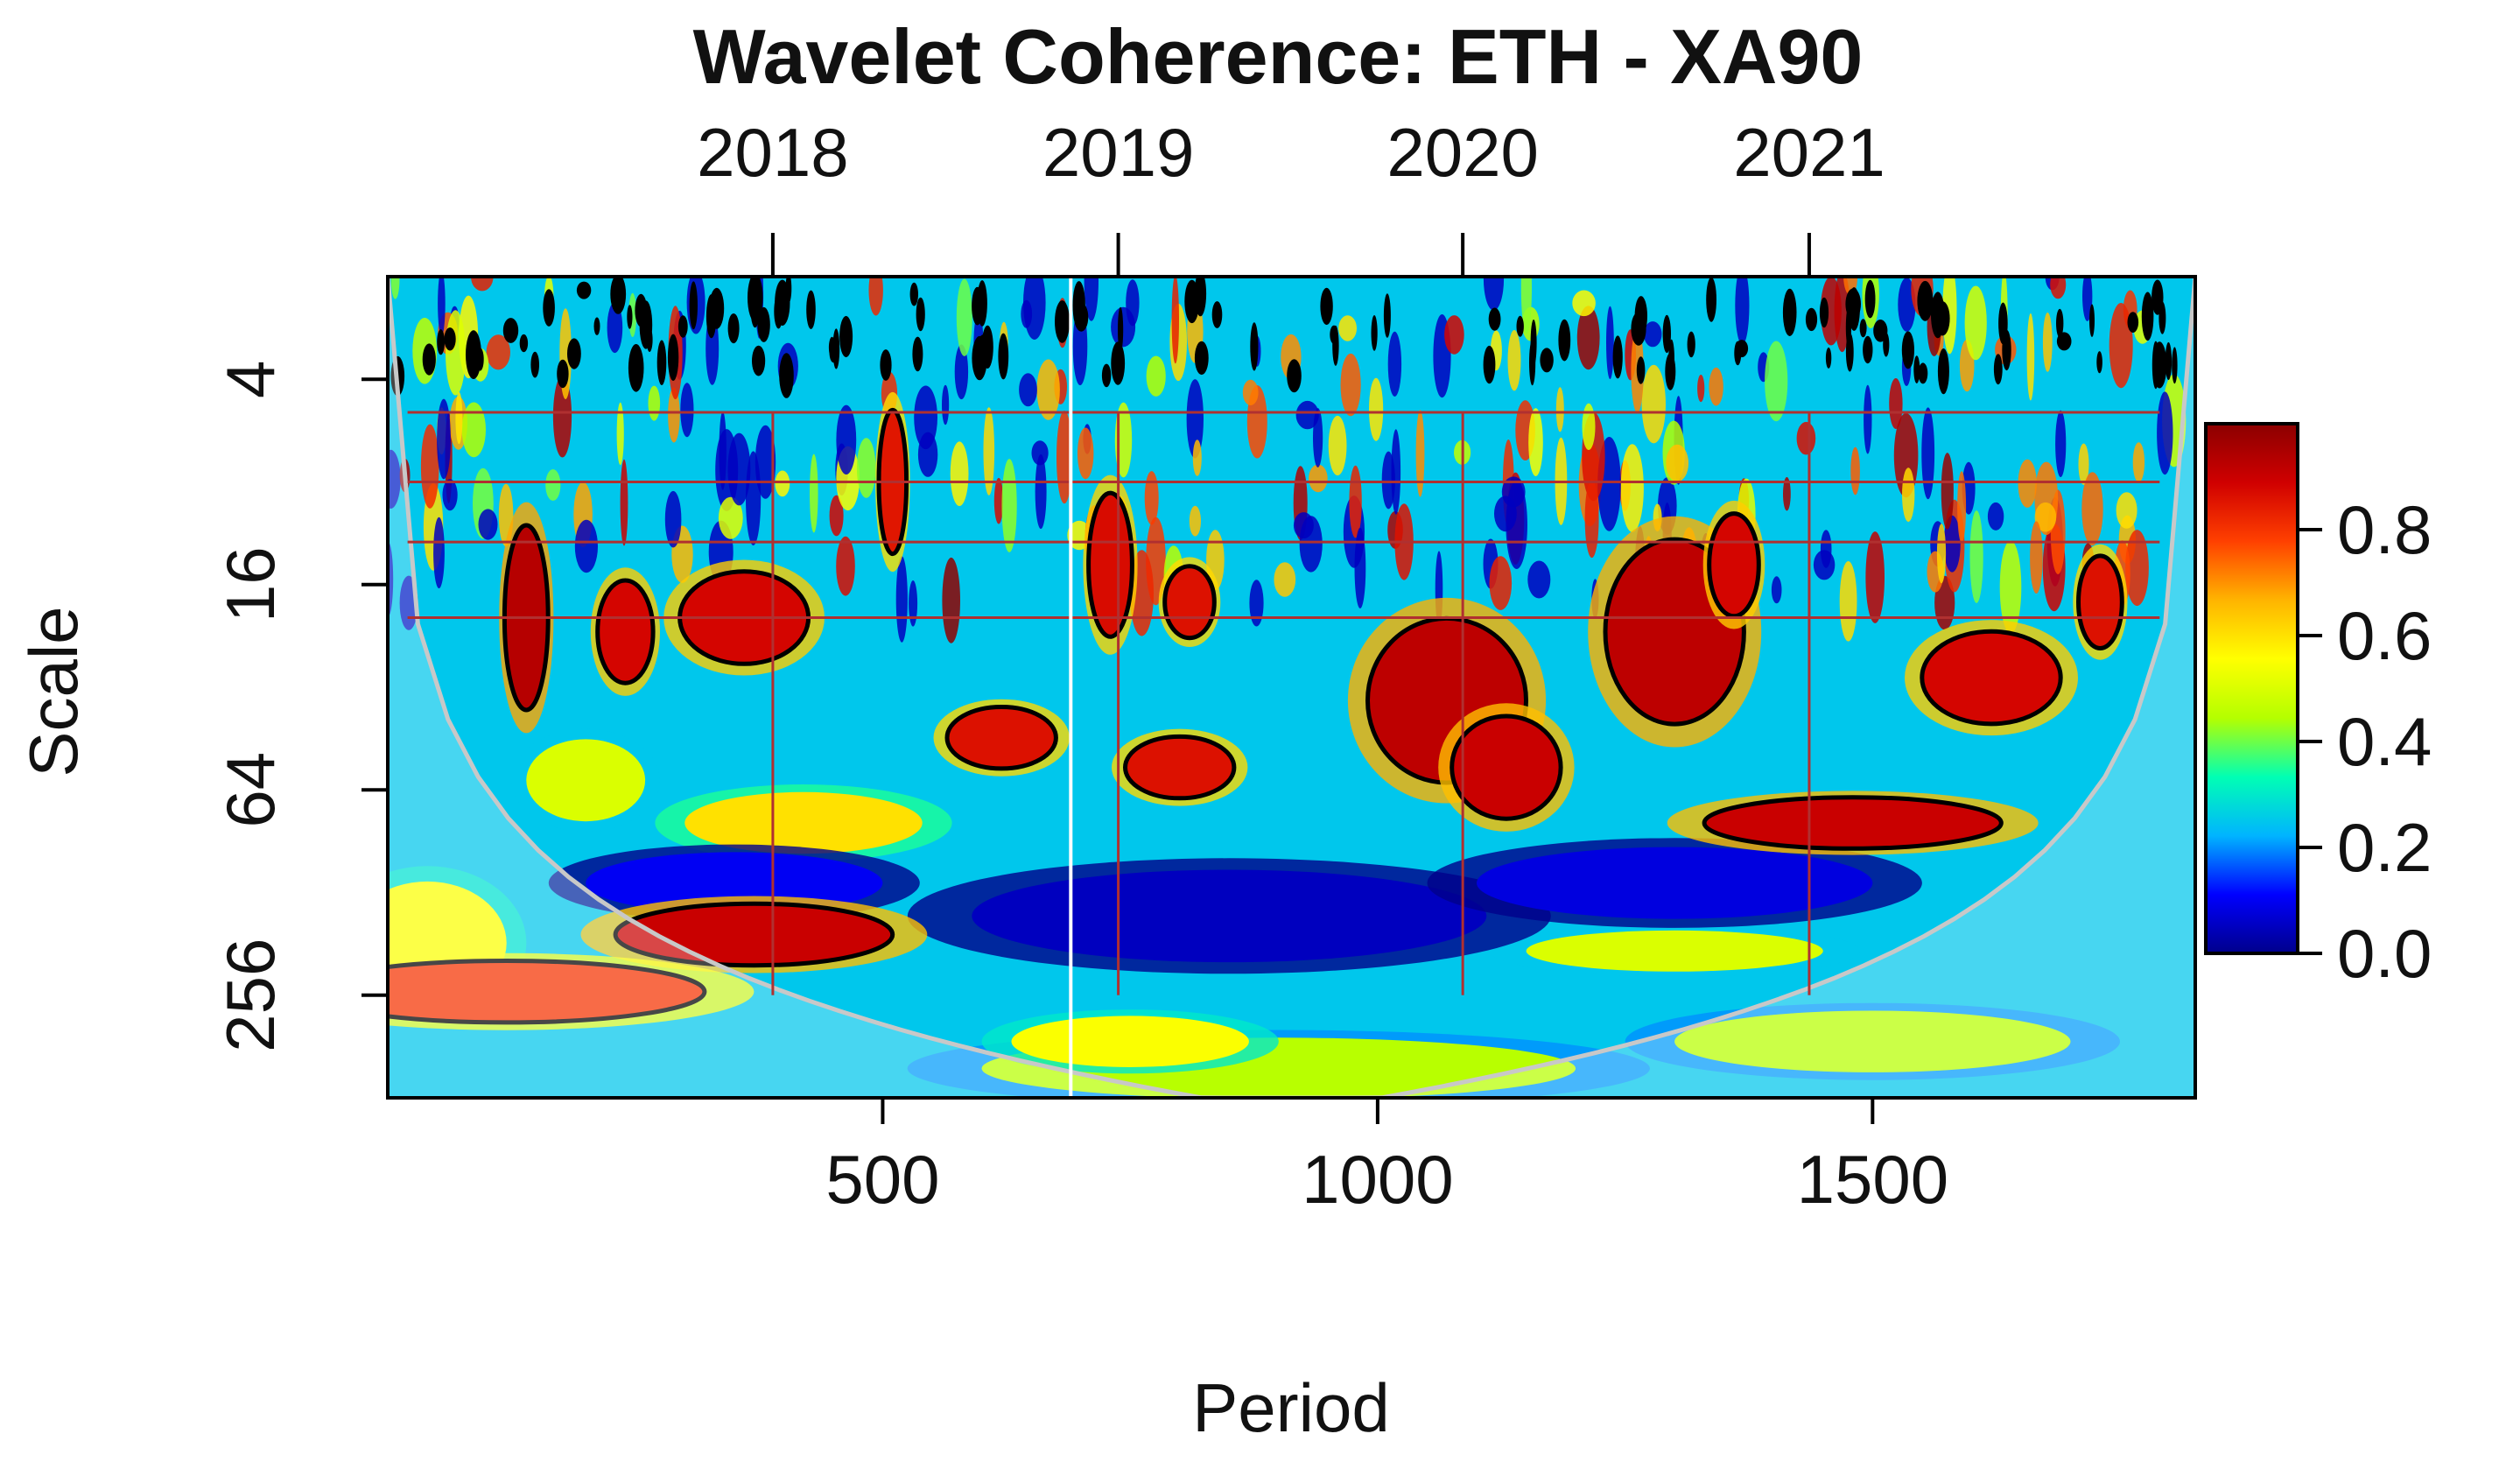  Describe the element at coordinates (1290, 1407) in the screenshot. I see `x-axis-label: Period` at that location.